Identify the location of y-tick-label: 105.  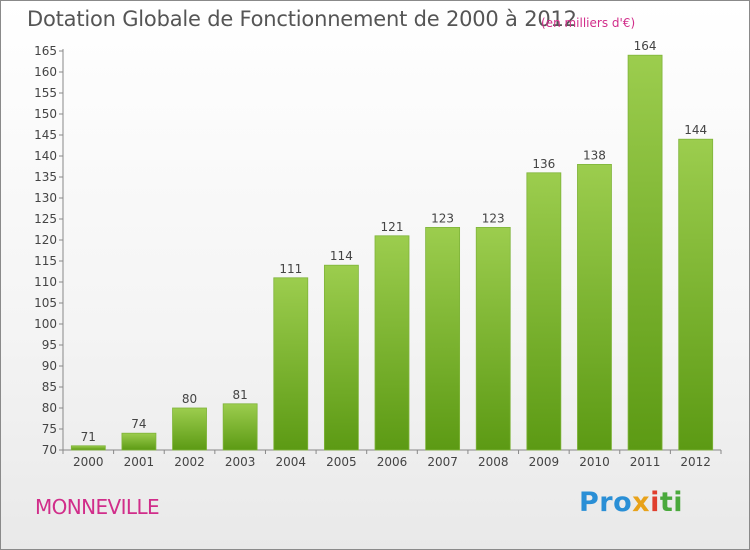
(45, 303).